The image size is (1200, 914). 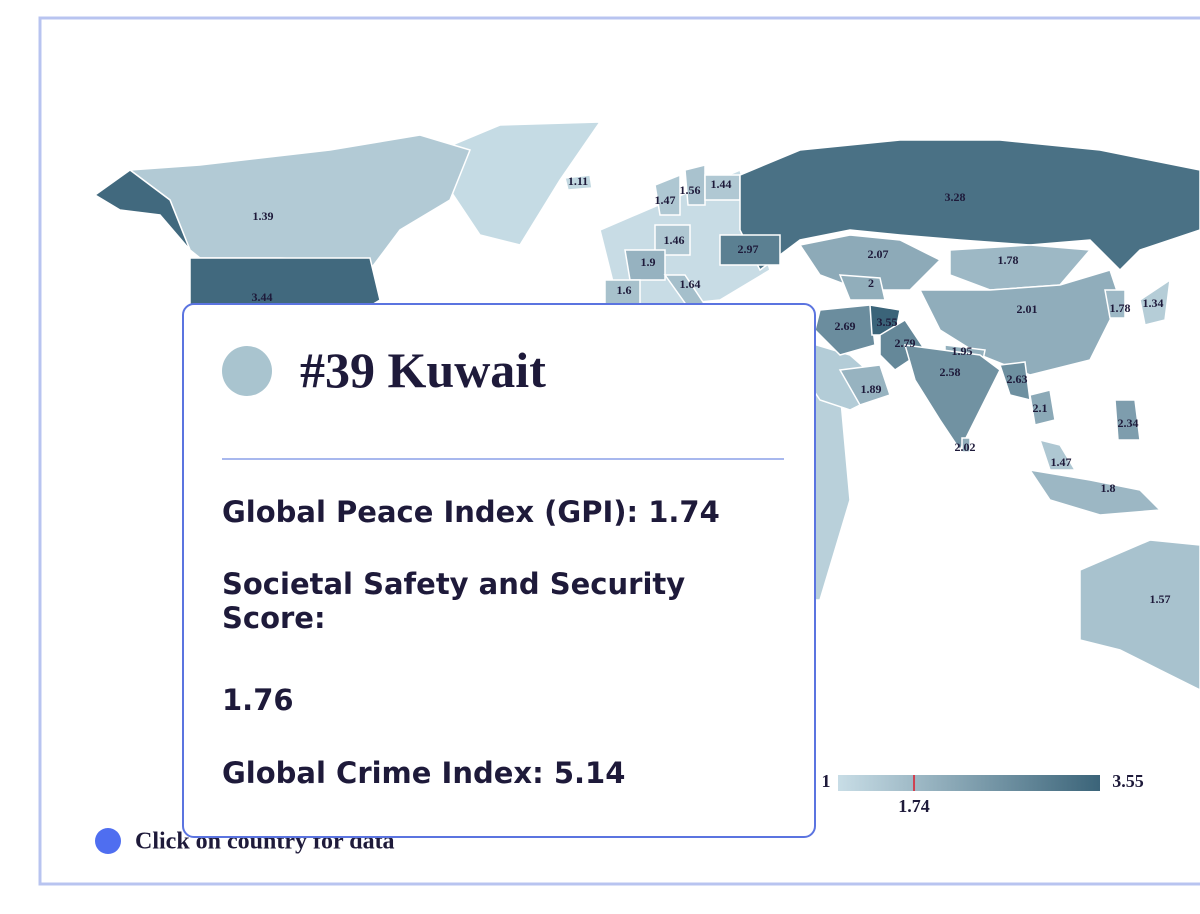 What do you see at coordinates (914, 806) in the screenshot?
I see `legend-marker-label: 1.74` at bounding box center [914, 806].